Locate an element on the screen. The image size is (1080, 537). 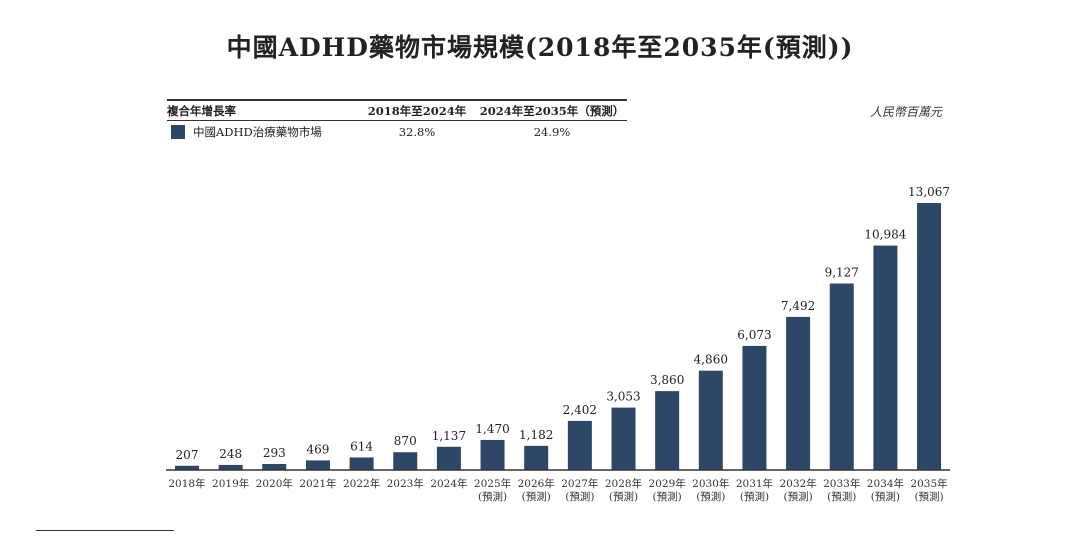
data-label: 13,067 is located at coordinates (929, 192).